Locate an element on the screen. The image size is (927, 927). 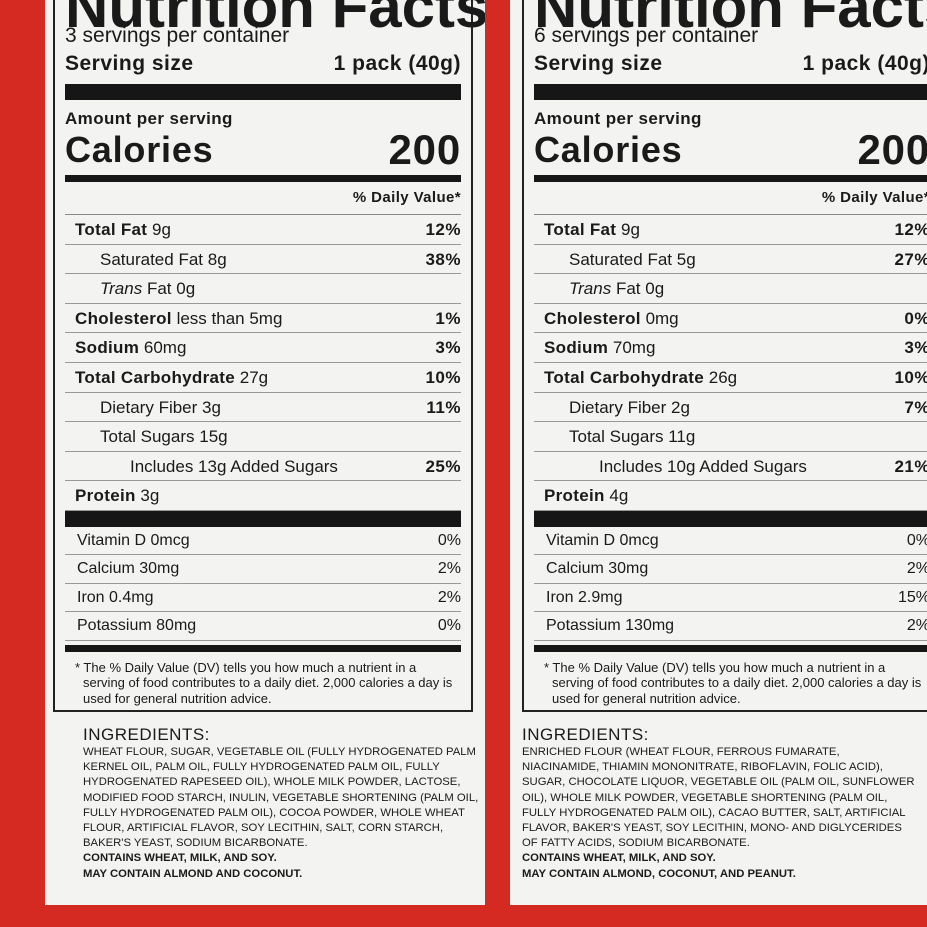
amount-per-serving: Amount per serving is located at coordinates (618, 118).